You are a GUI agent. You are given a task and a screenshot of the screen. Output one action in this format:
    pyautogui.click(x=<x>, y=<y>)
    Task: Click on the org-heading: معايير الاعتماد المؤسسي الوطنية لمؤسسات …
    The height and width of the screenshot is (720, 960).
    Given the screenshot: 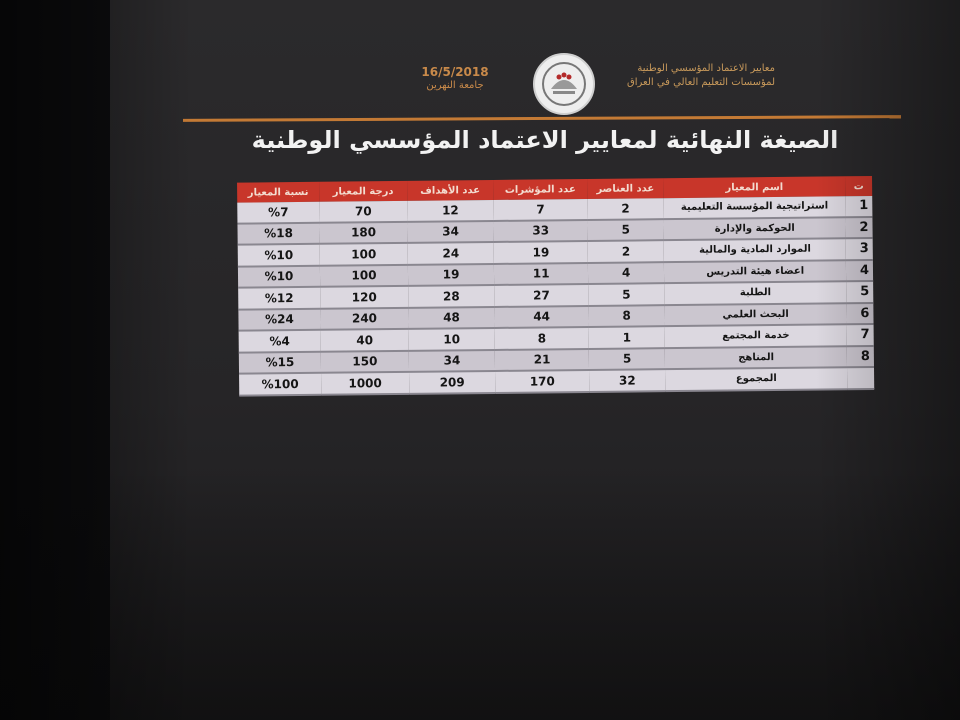 What is the action you would take?
    pyautogui.click(x=690, y=76)
    